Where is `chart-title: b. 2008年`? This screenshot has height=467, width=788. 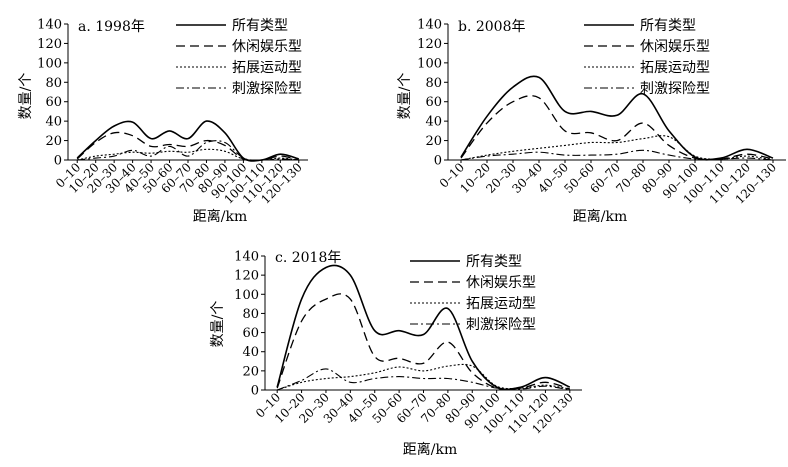 chart-title: b. 2008年 is located at coordinates (492, 27).